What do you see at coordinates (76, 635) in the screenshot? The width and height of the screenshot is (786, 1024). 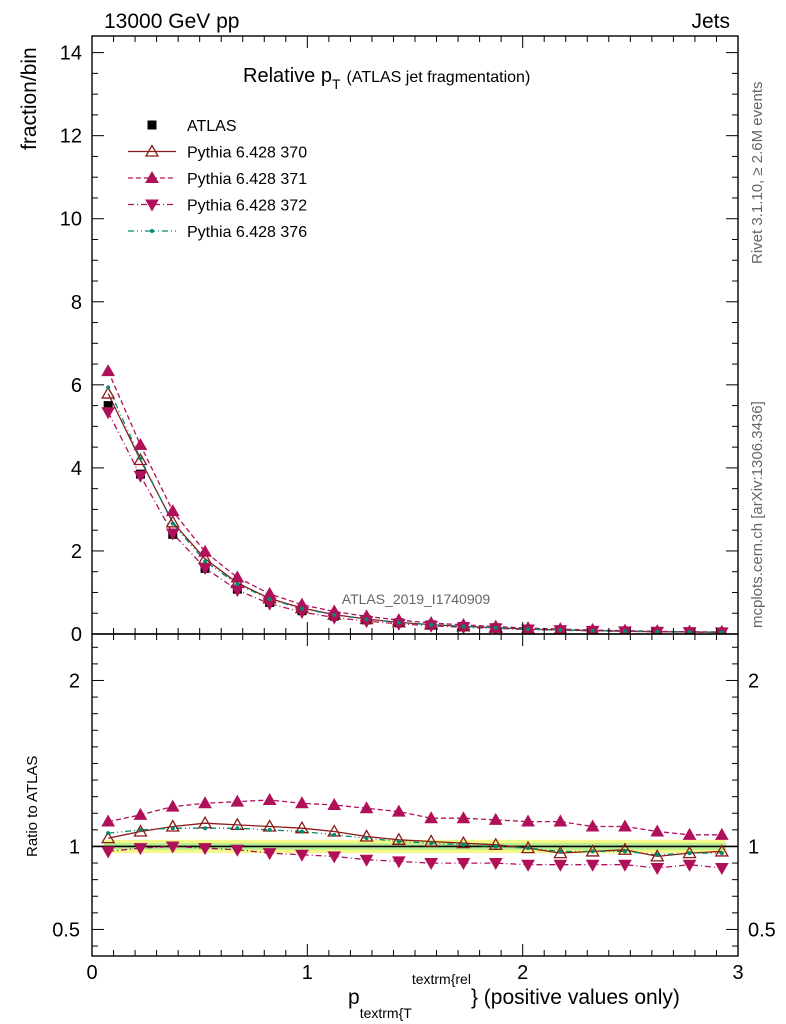 I see `y-tick-label-0: 0` at bounding box center [76, 635].